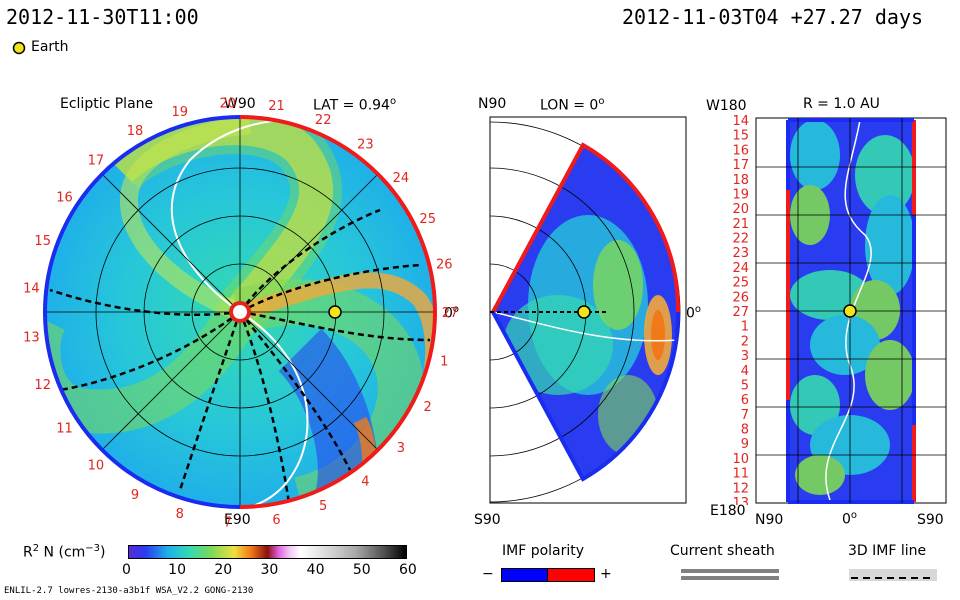 Image resolution: width=960 pixels, height=600 pixels. What do you see at coordinates (42, 241) in the screenshot?
I see `ecliptic-tick-label: 15` at bounding box center [42, 241].